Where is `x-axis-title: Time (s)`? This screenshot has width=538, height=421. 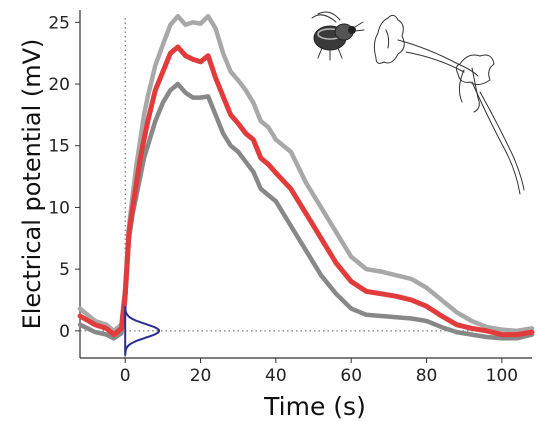 x-axis-title: Time (s) is located at coordinates (314, 406).